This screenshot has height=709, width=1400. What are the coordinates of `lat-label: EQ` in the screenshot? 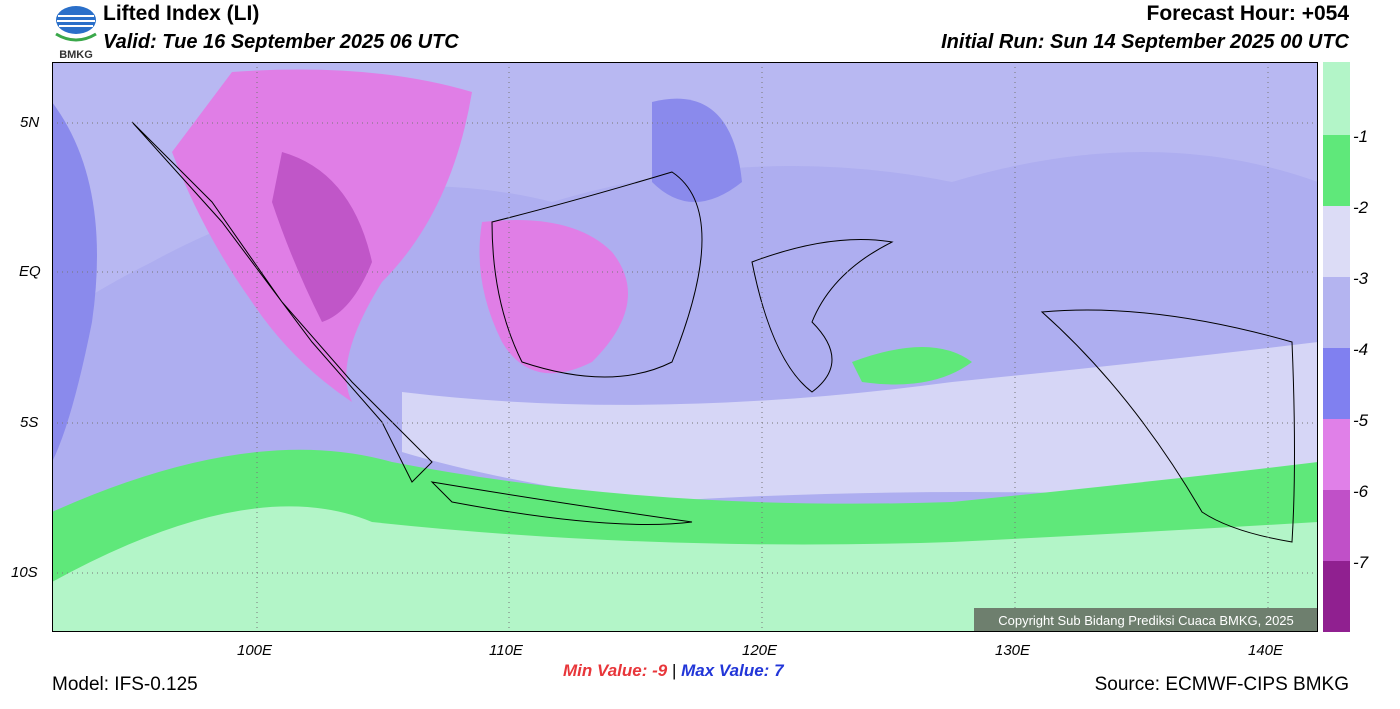 It's located at (30, 271).